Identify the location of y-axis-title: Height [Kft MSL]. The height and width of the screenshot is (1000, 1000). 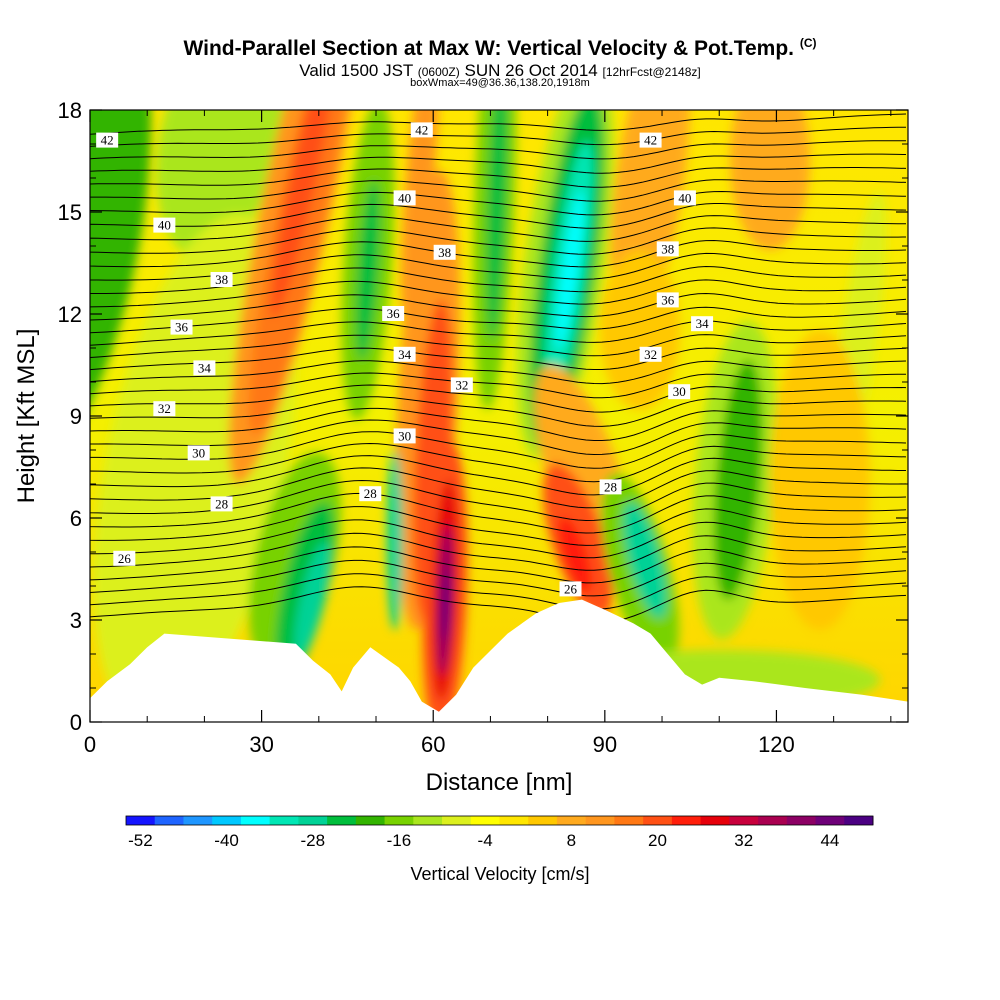
(26, 416).